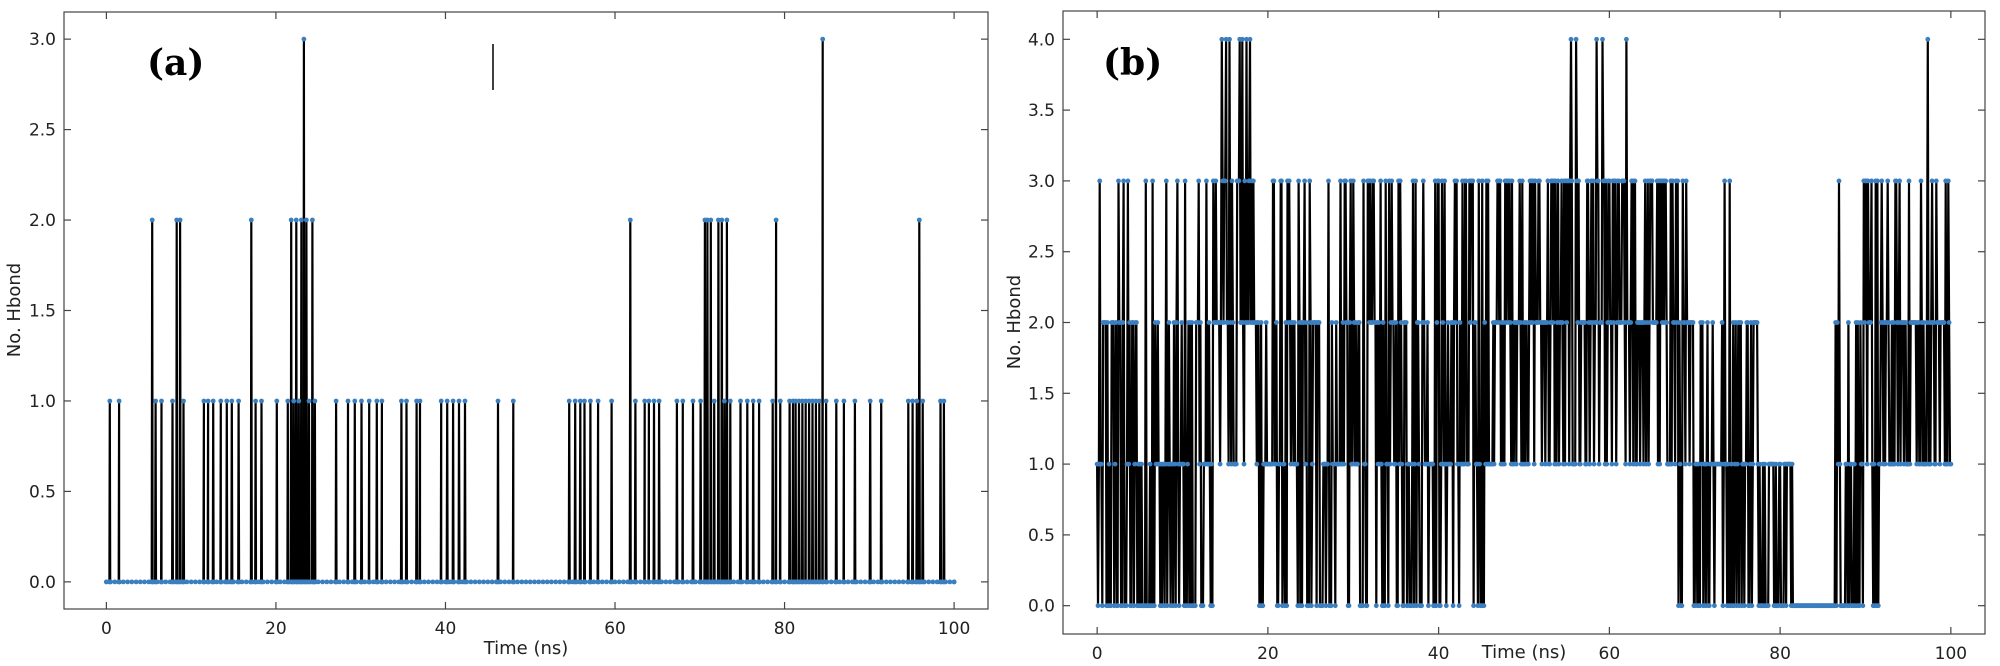 The image size is (2000, 666). Describe the element at coordinates (1041, 465) in the screenshot. I see `y-tick-label-b: 1.0` at that location.